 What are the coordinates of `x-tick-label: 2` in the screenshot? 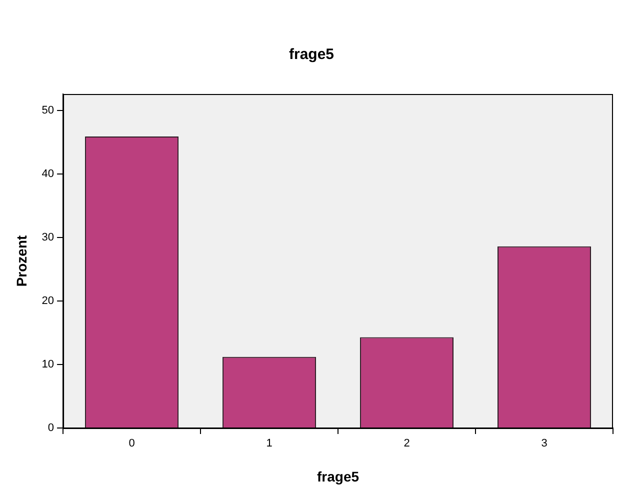 It's located at (407, 444).